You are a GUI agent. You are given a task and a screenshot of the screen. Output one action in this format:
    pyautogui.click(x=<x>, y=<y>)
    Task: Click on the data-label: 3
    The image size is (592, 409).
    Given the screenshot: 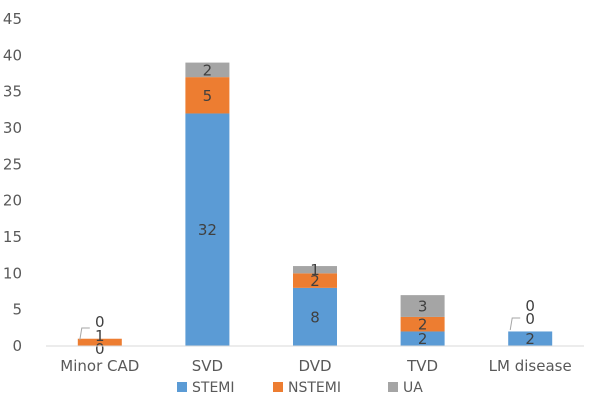 What is the action you would take?
    pyautogui.click(x=423, y=307)
    